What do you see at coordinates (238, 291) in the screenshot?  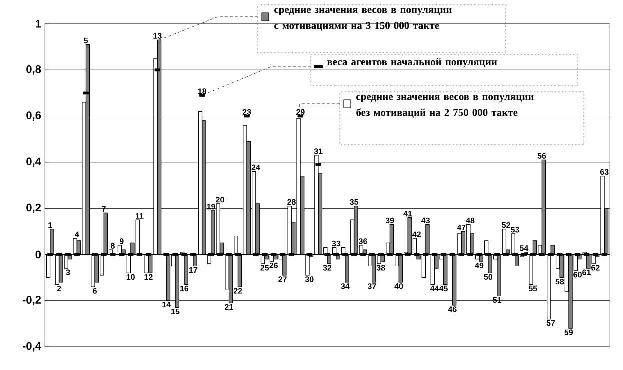 I see `x-tick-label: 22` at bounding box center [238, 291].